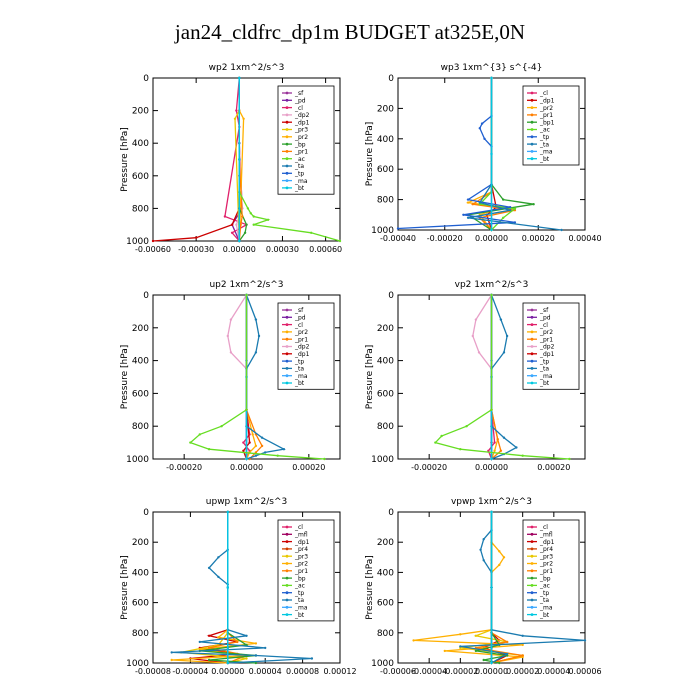  I want to click on series-point-cl, so click(232, 232).